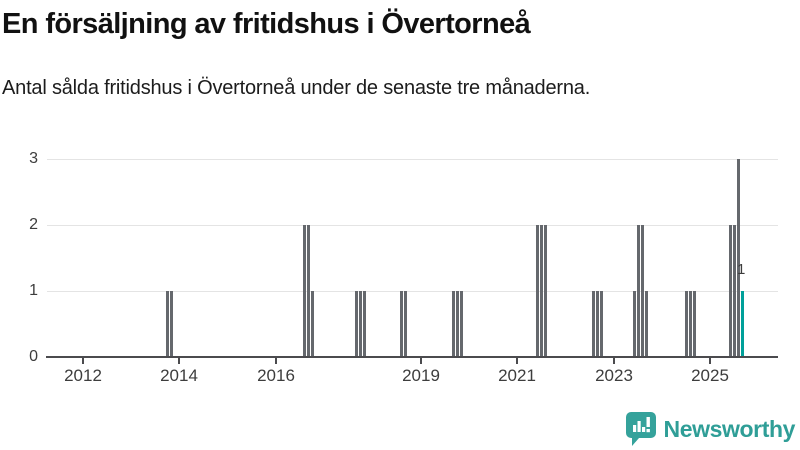 This screenshot has height=450, width=800. What do you see at coordinates (412, 159) in the screenshot?
I see `gridline-y3` at bounding box center [412, 159].